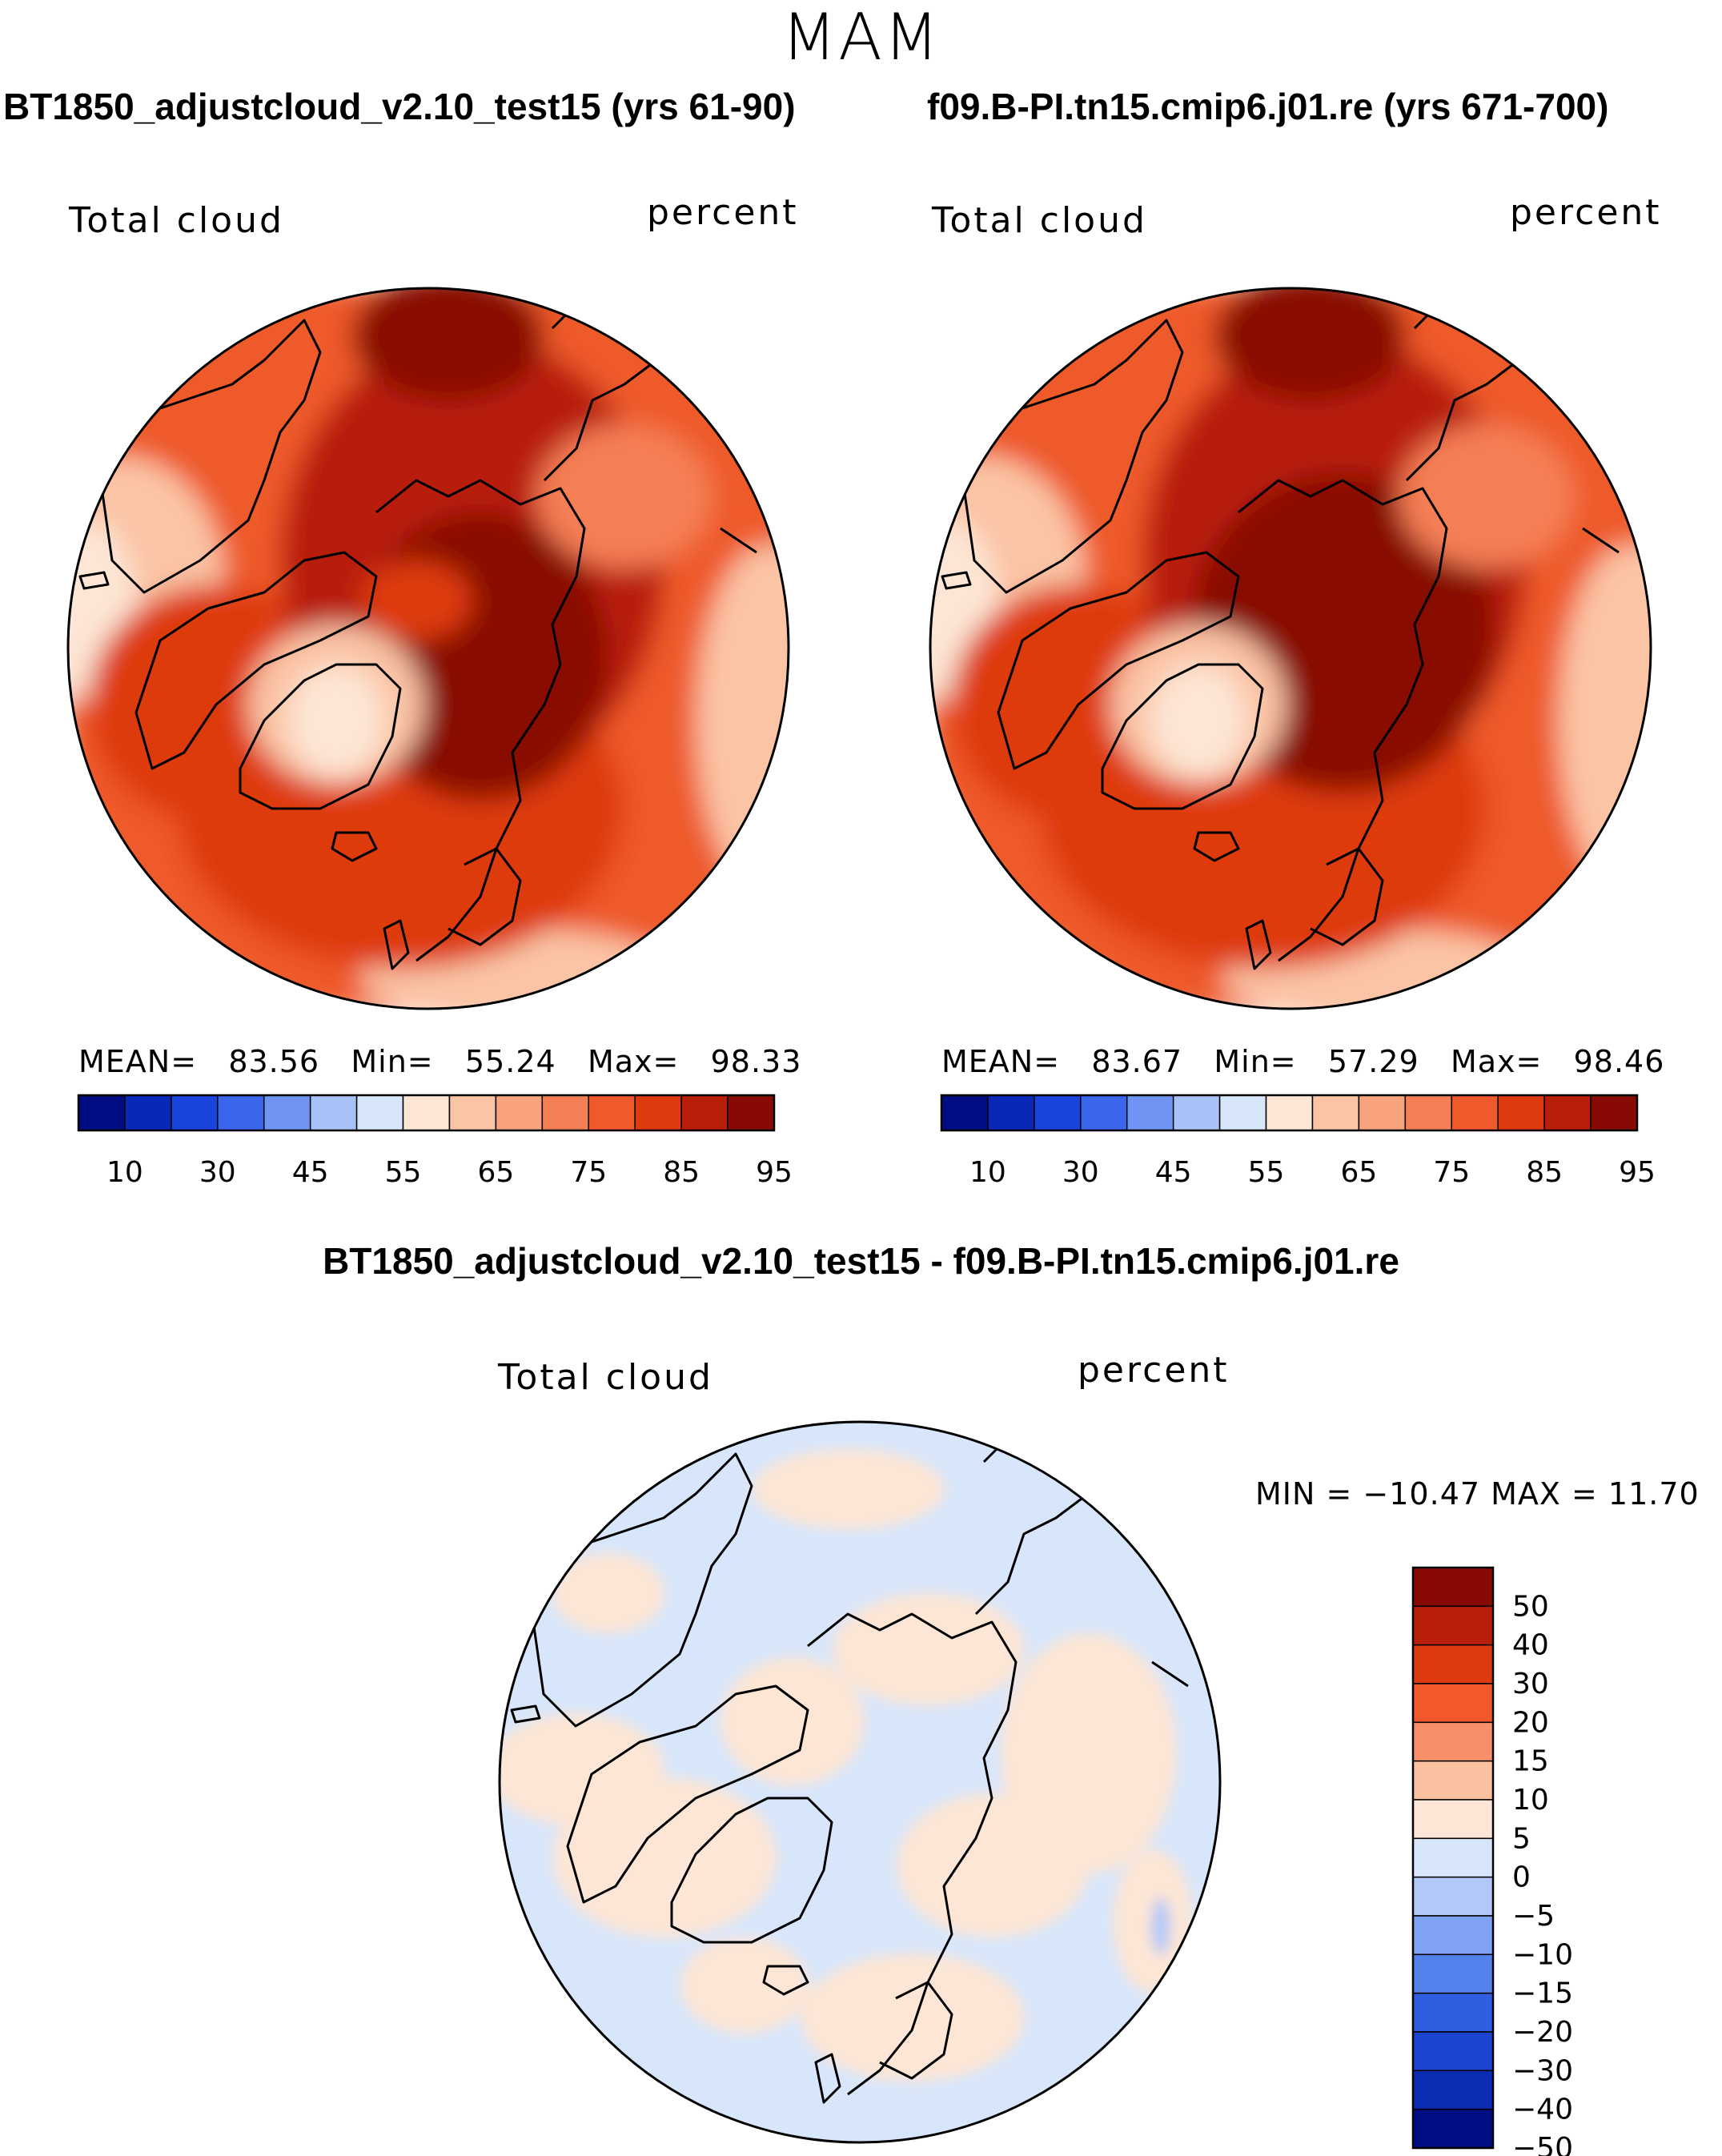 This screenshot has width=1722, height=2156. What do you see at coordinates (1530, 1761) in the screenshot?
I see `diff-colorbar-tick-label: 15` at bounding box center [1530, 1761].